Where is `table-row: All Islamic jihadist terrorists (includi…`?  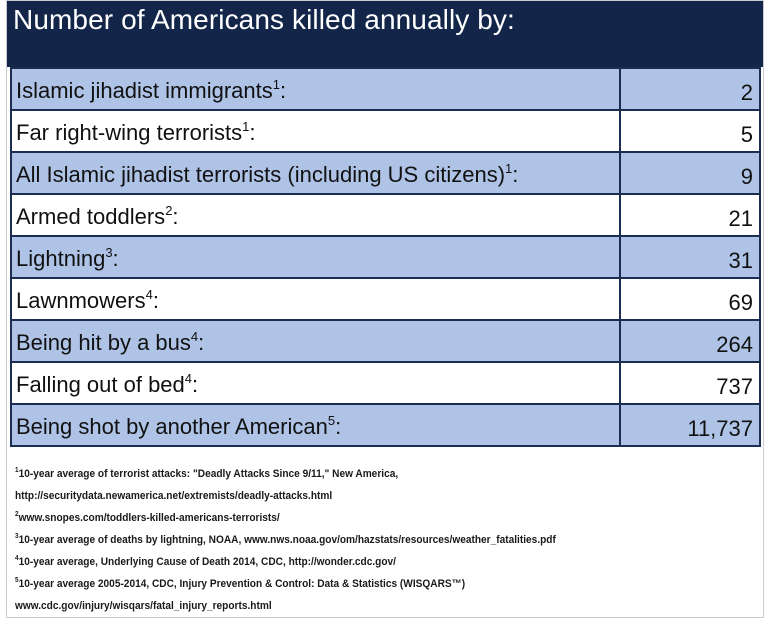
table-row: All Islamic jihadist terrorists (includi… is located at coordinates (385, 174).